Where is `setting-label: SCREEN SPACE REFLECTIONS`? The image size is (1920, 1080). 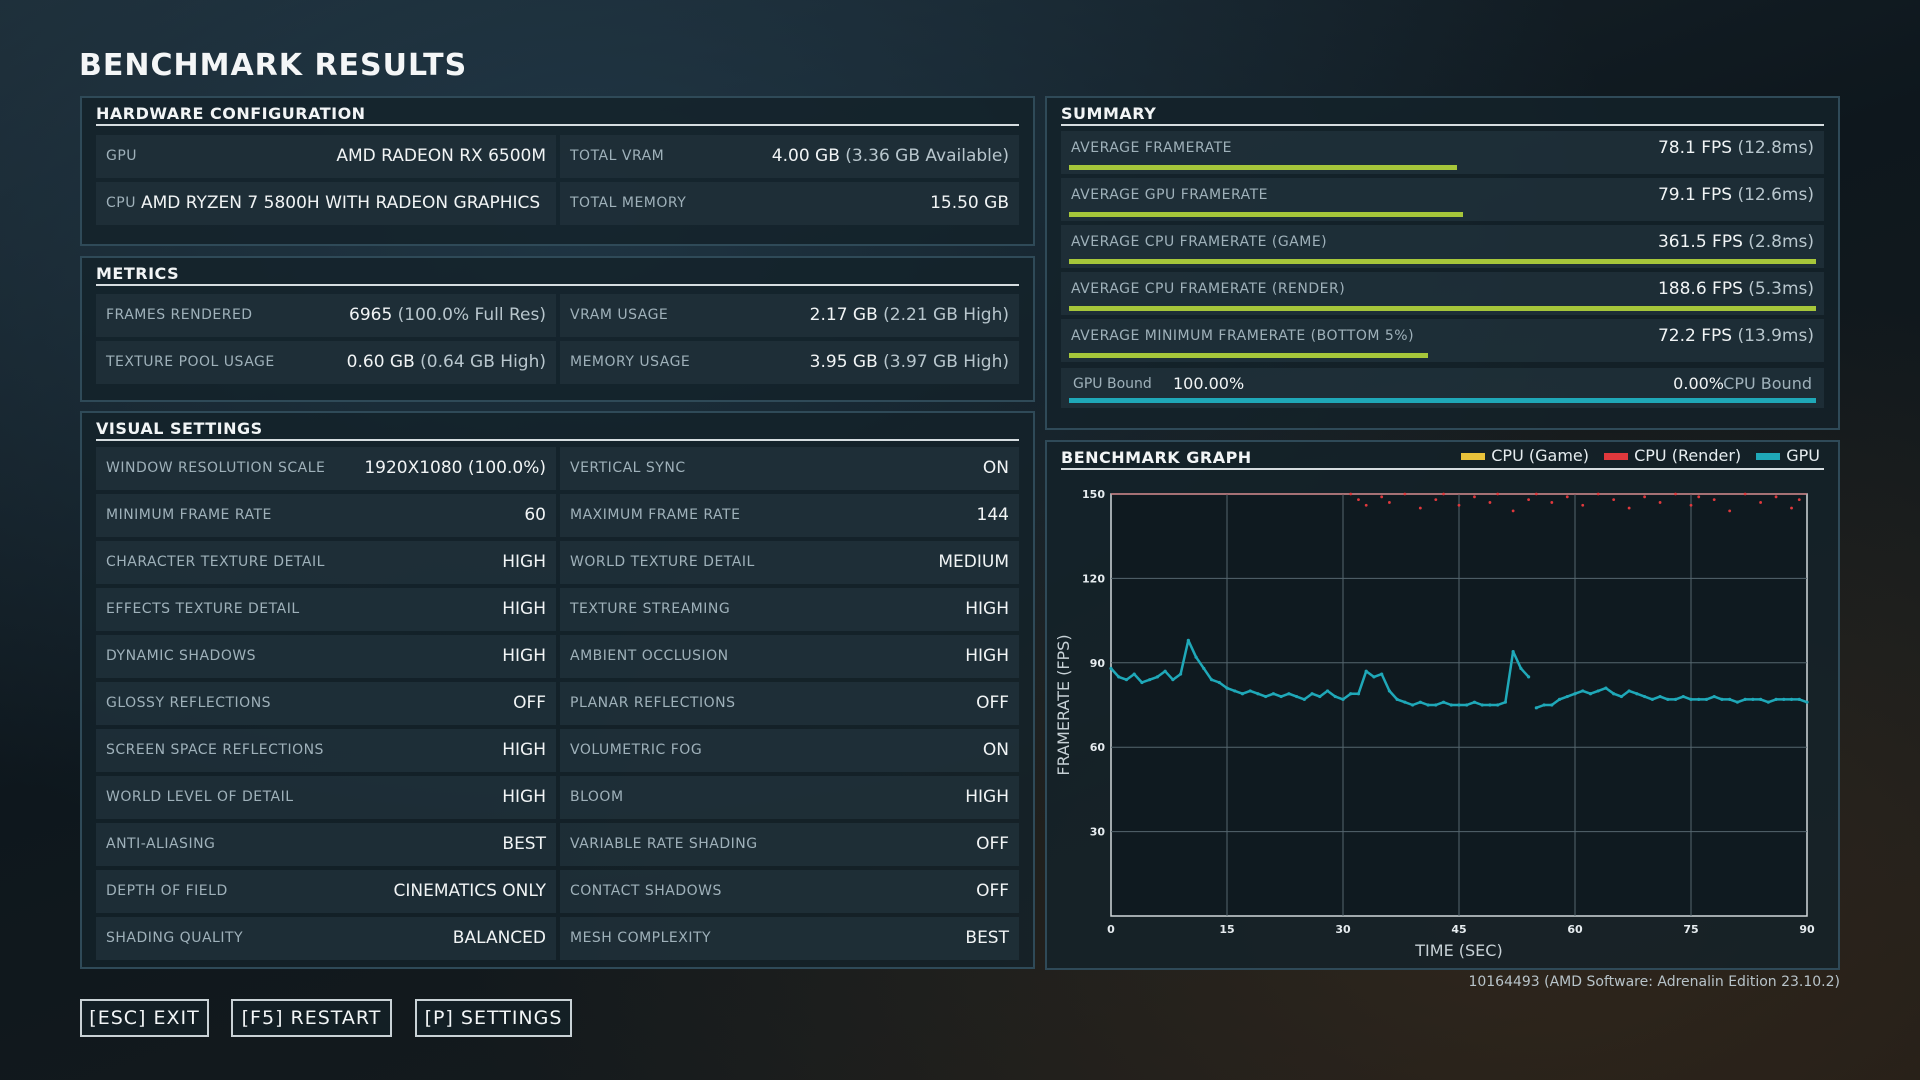
setting-label: SCREEN SPACE REFLECTIONS is located at coordinates (215, 750).